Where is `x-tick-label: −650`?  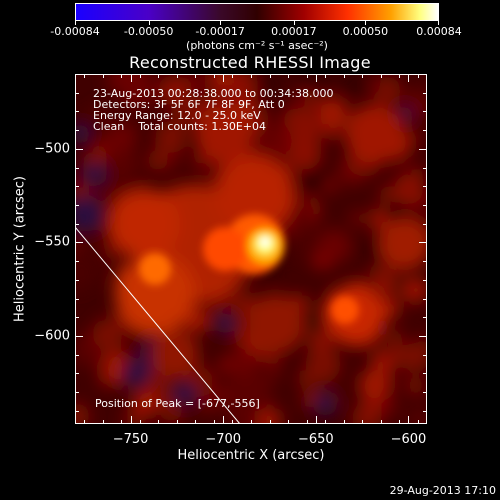 x-tick-label: −650 is located at coordinates (315, 439).